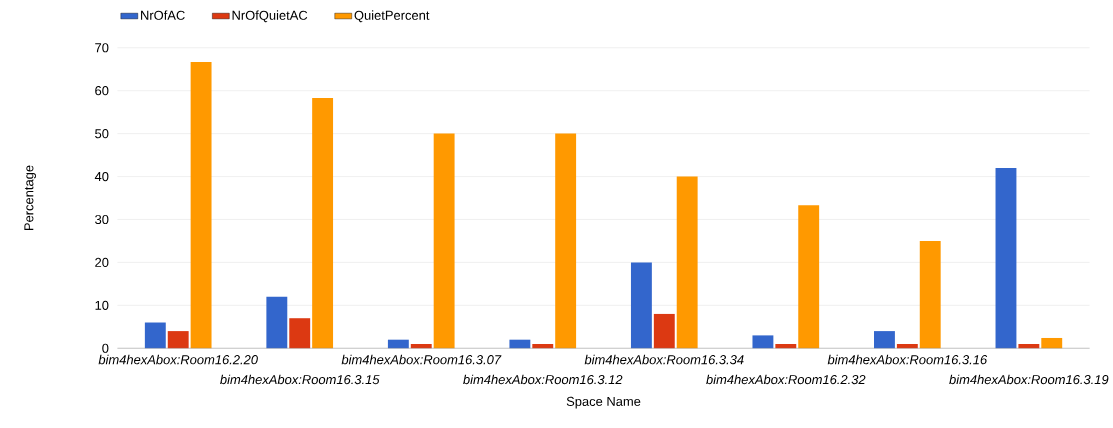 The height and width of the screenshot is (428, 1113). Describe the element at coordinates (300, 379) in the screenshot. I see `x-tick-label: bim4hexAbox:Room16.3.15` at that location.